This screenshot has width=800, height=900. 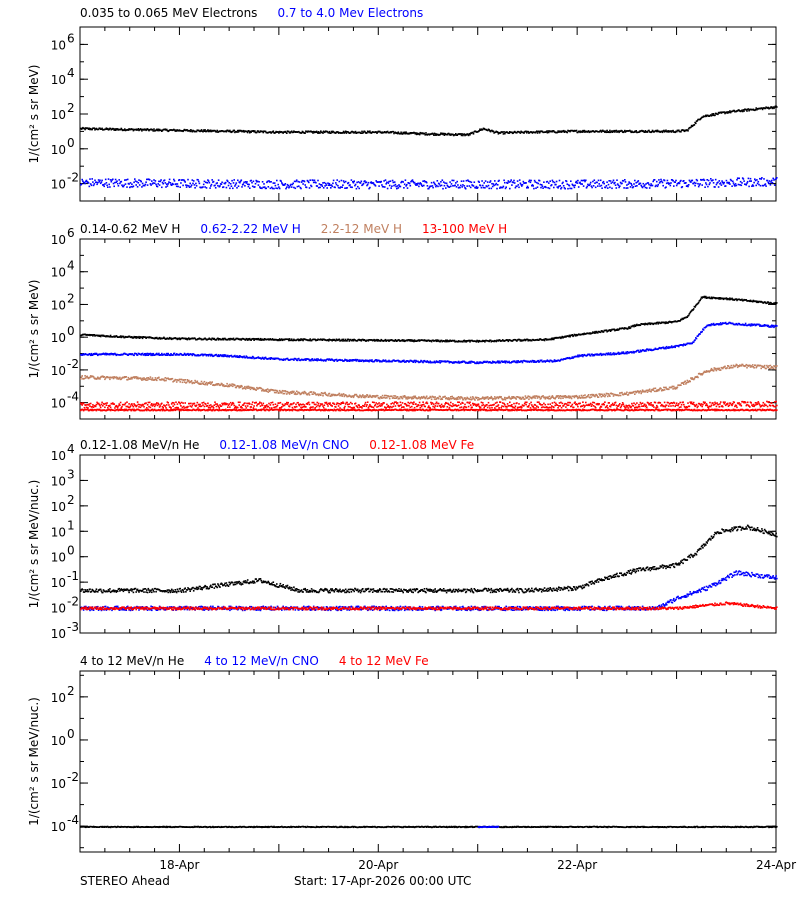 I want to click on y-axis-label: 1/(cm² s sr MeV), so click(x=34, y=114).